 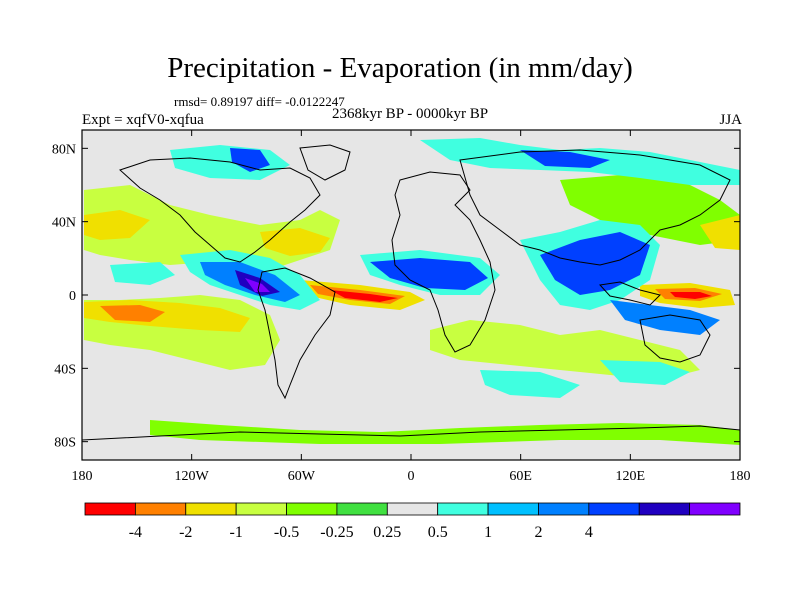 What do you see at coordinates (235, 532) in the screenshot?
I see `colorbar-label: -1` at bounding box center [235, 532].